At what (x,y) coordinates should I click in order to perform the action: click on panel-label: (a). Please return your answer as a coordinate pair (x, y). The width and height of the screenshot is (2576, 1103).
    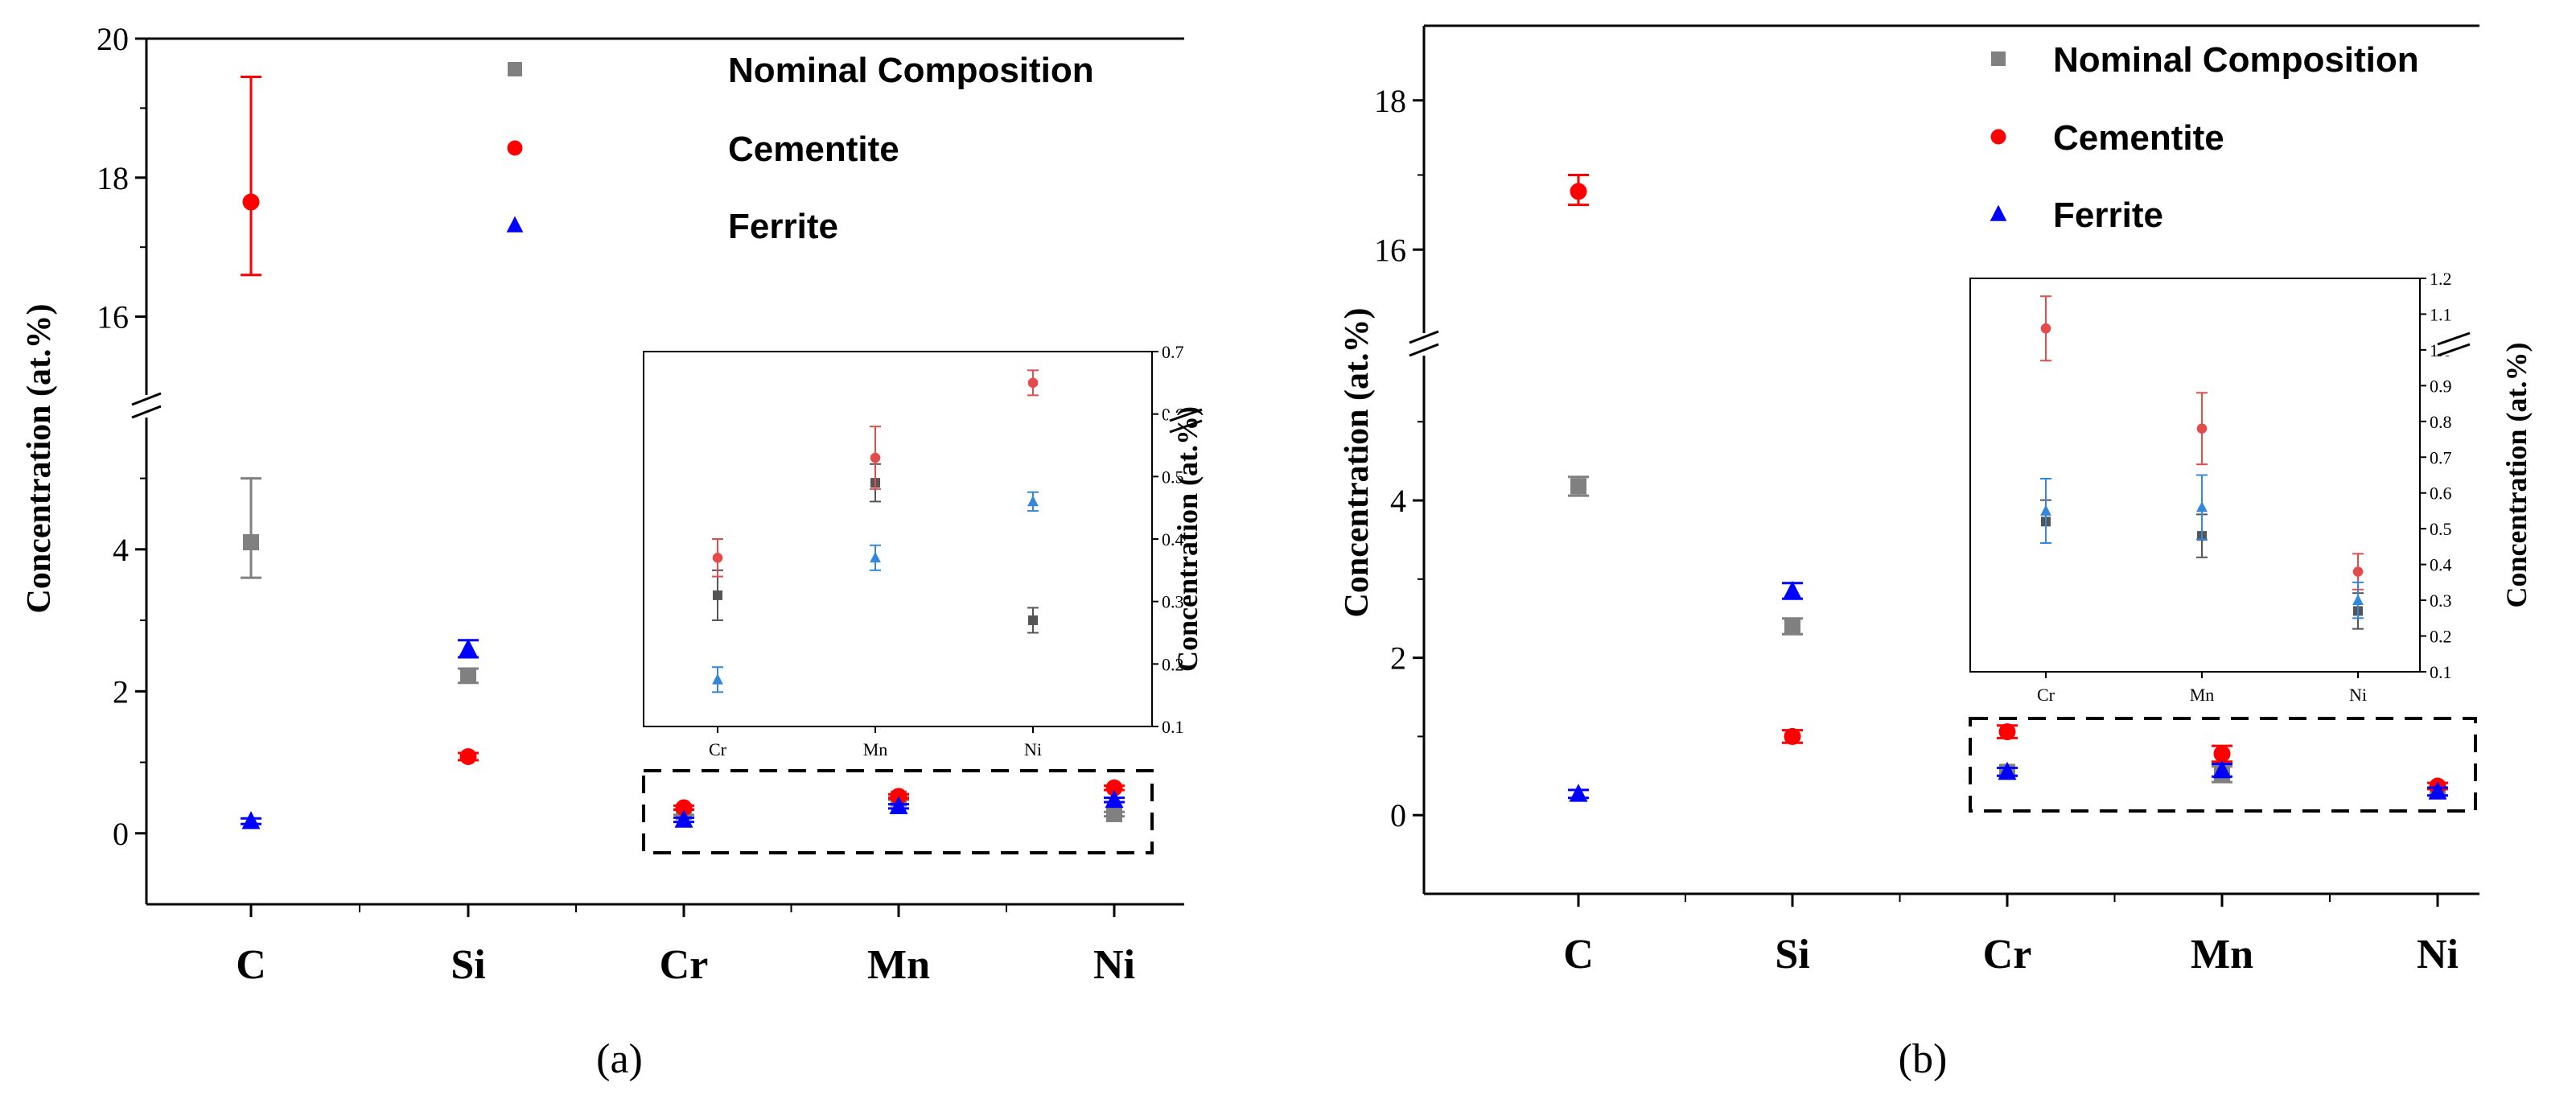
    Looking at the image, I should click on (619, 1059).